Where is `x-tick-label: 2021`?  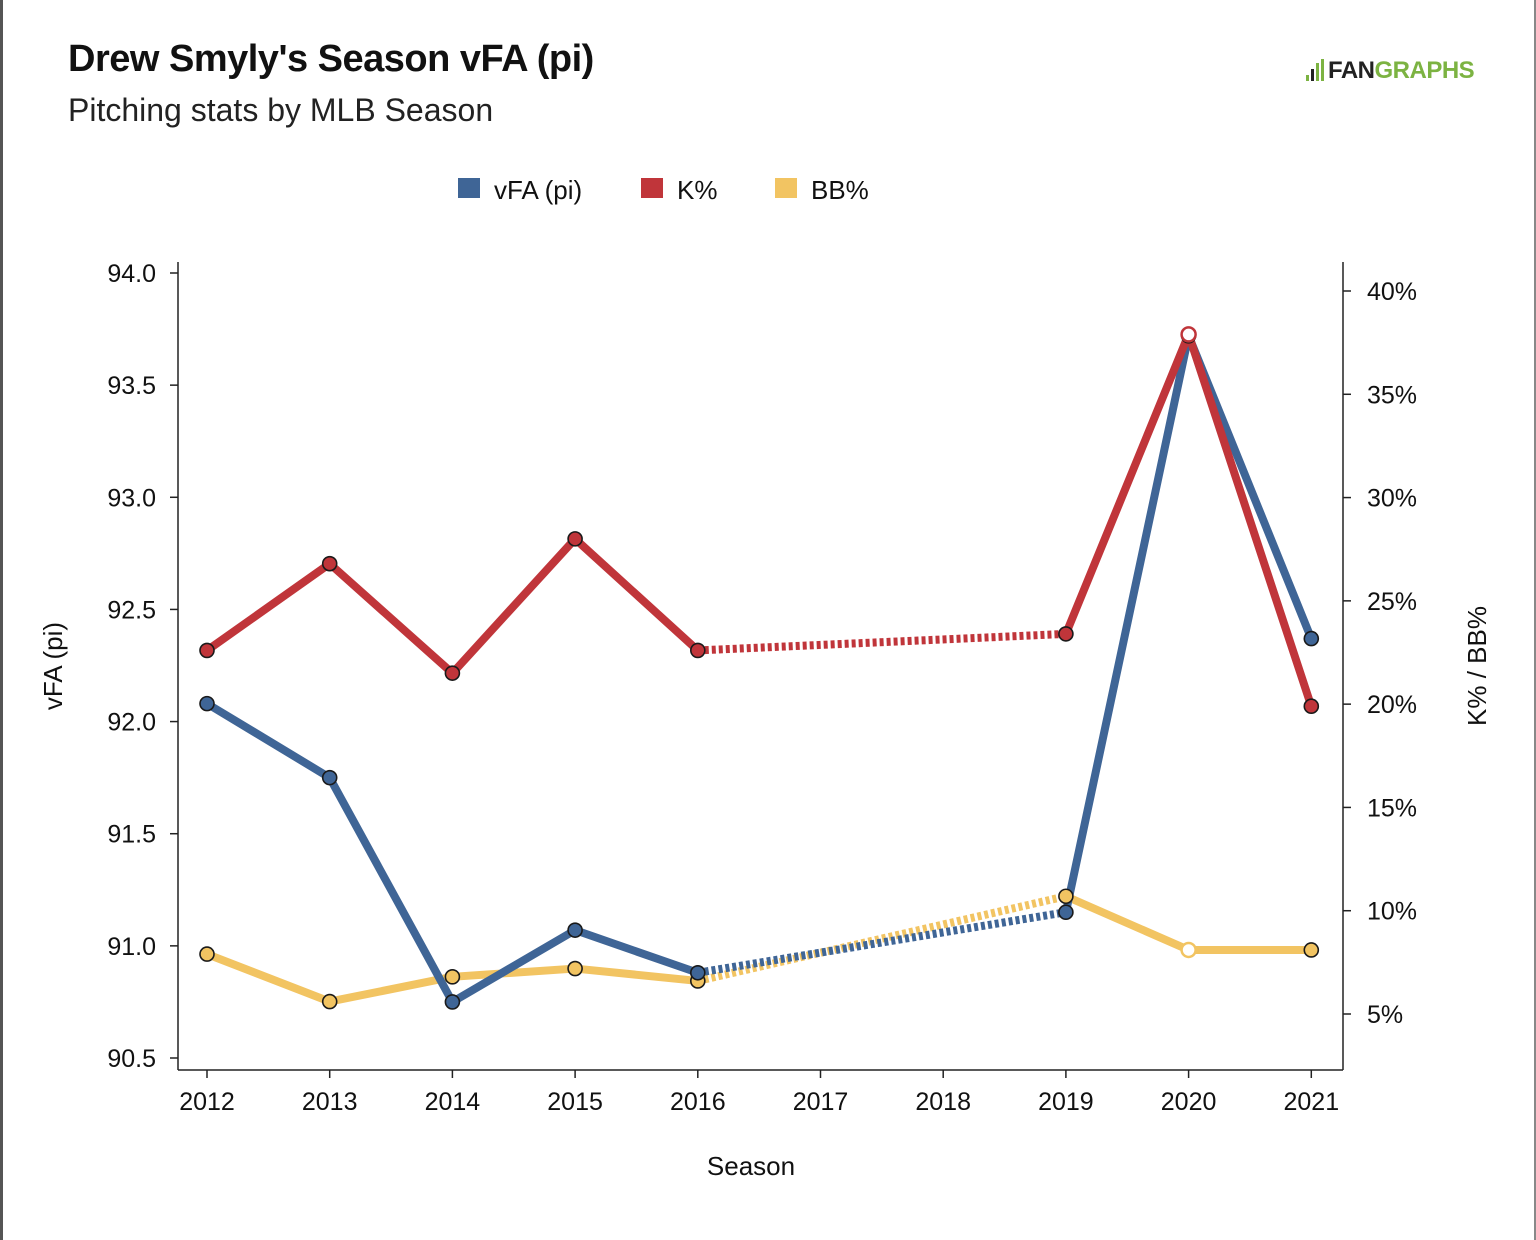 x-tick-label: 2021 is located at coordinates (1311, 1102).